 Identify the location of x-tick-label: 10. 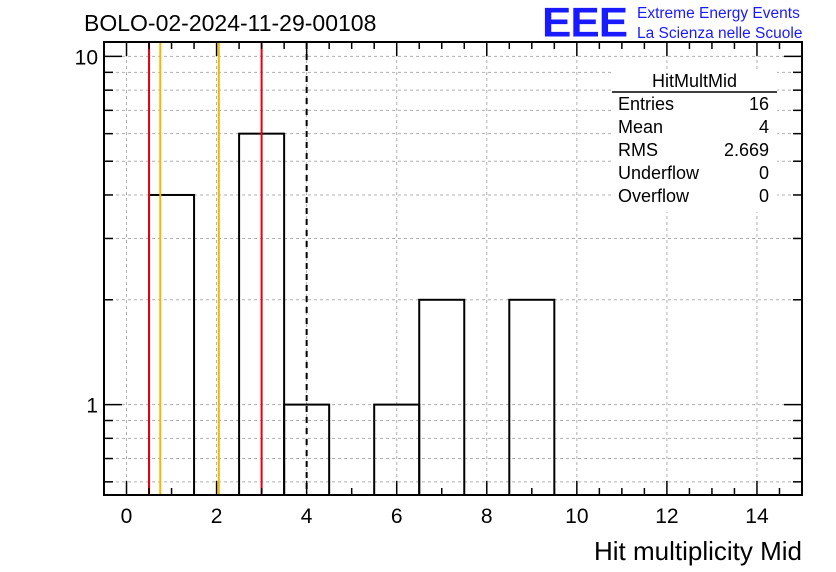
(576, 516).